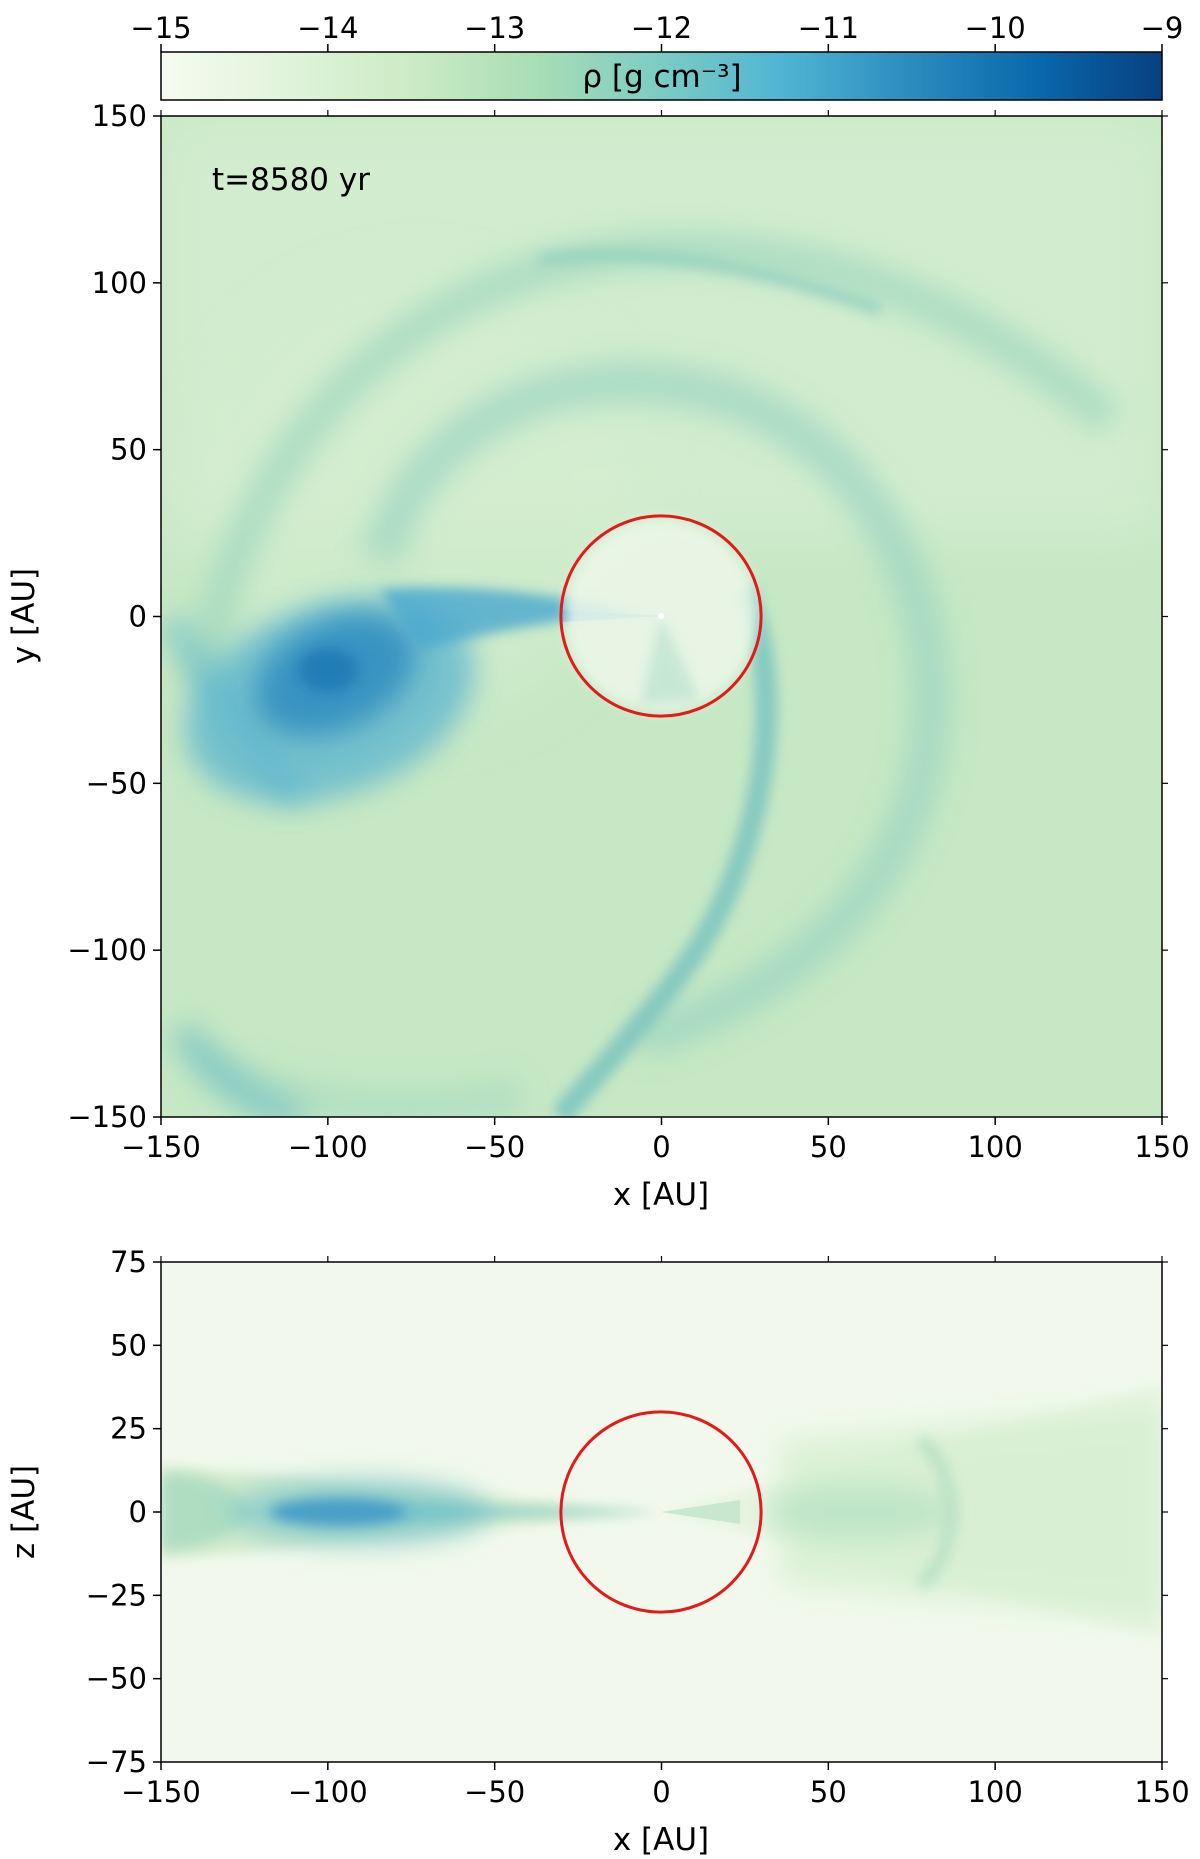  What do you see at coordinates (24, 1512) in the screenshot?
I see `bottom-y-axis-label: z [AU]` at bounding box center [24, 1512].